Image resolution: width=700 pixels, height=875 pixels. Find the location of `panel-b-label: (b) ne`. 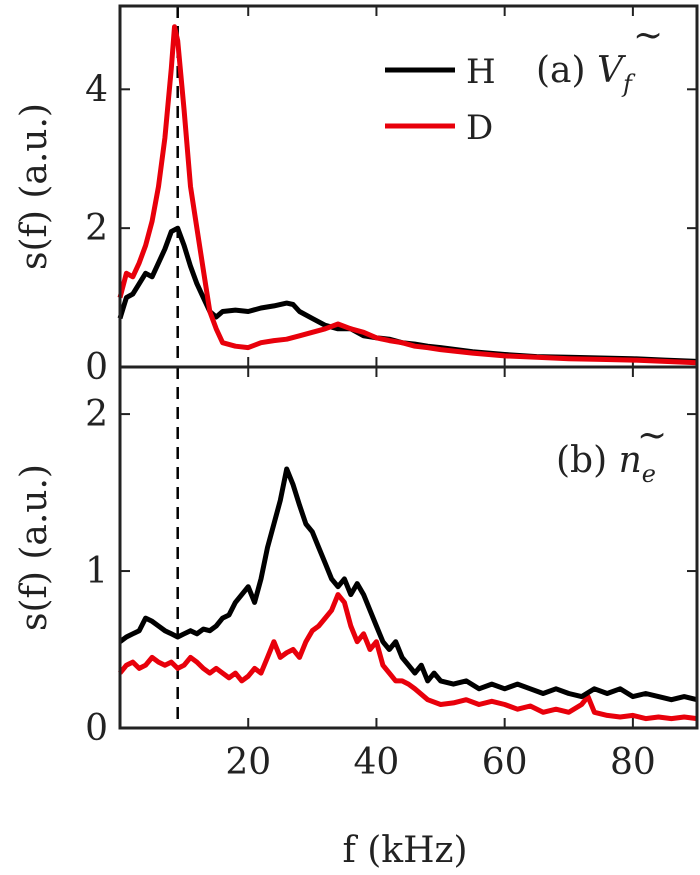

panel-b-label: (b) ne is located at coordinates (606, 464).